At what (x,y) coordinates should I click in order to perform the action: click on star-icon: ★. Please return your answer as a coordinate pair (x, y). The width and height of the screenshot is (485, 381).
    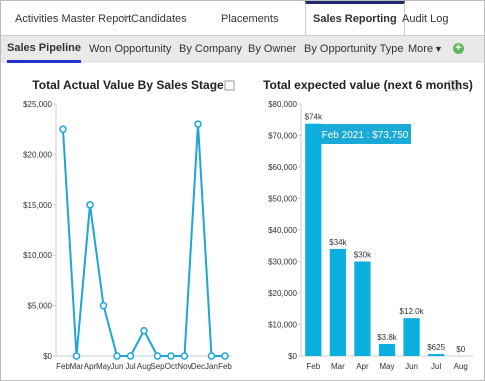
    Looking at the image, I should click on (125, 19).